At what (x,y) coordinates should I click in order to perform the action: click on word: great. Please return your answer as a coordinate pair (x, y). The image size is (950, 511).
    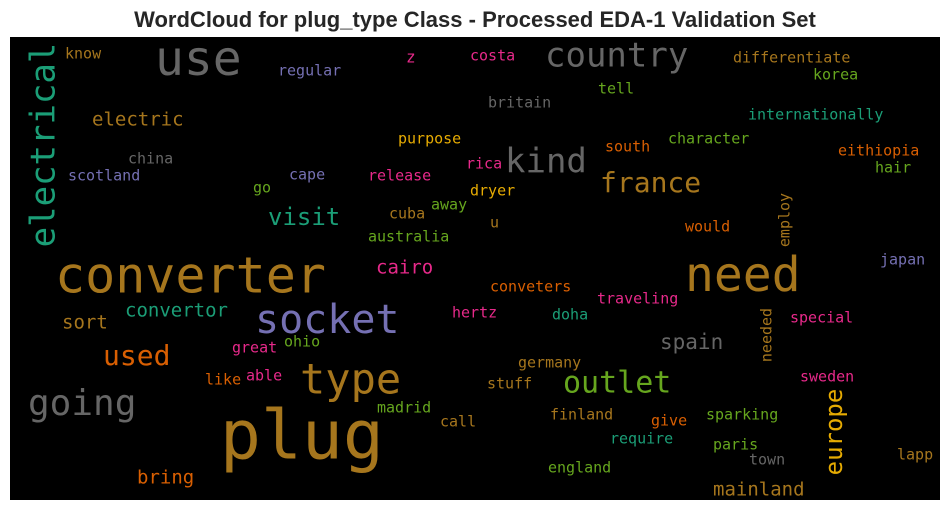
    Looking at the image, I should click on (254, 348).